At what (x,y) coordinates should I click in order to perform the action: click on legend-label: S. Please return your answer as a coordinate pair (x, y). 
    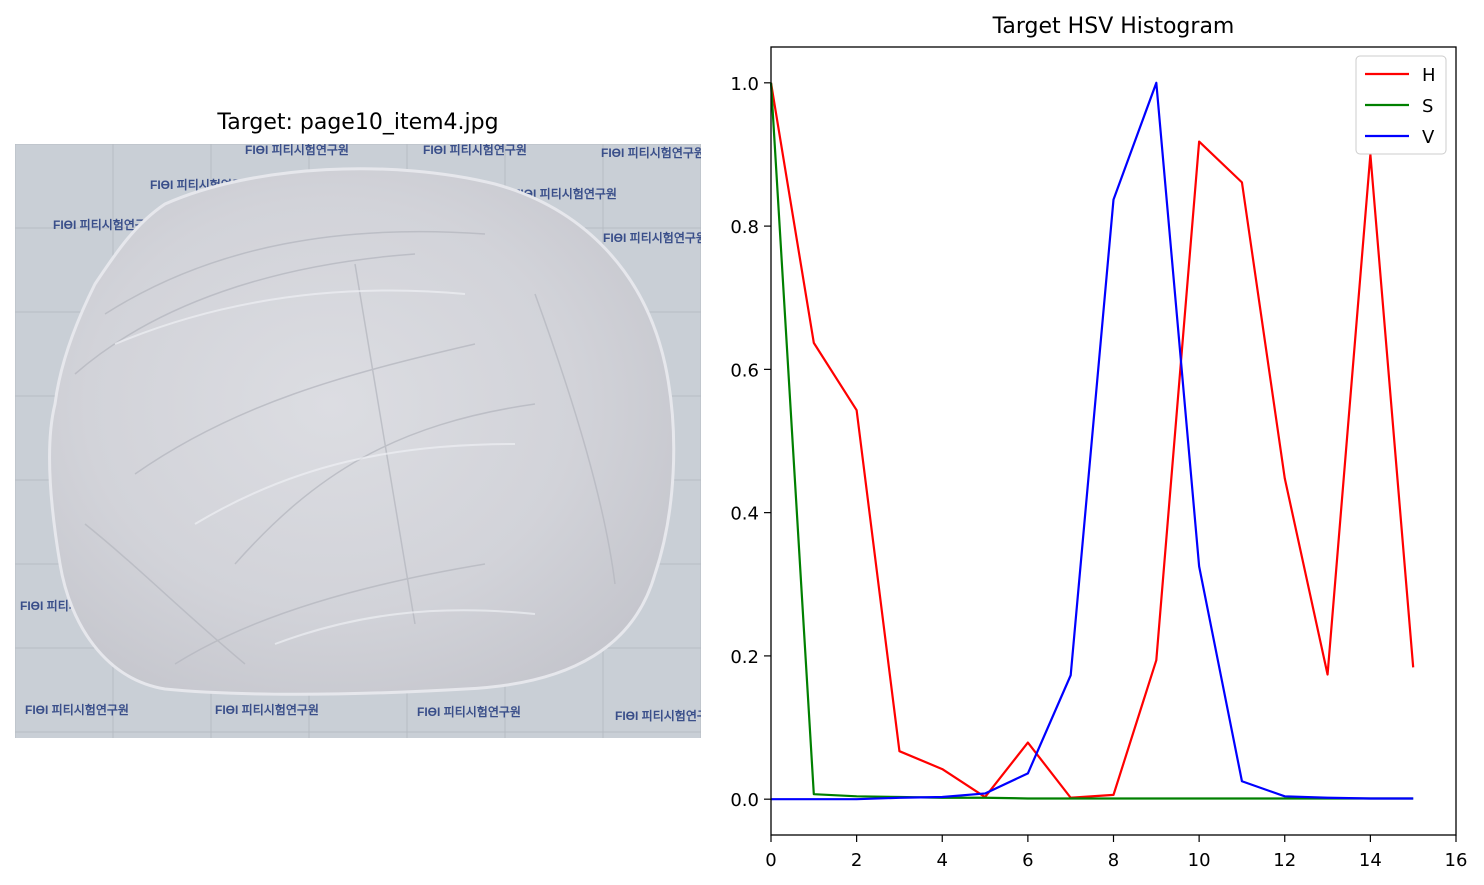
    Looking at the image, I should click on (1427, 106).